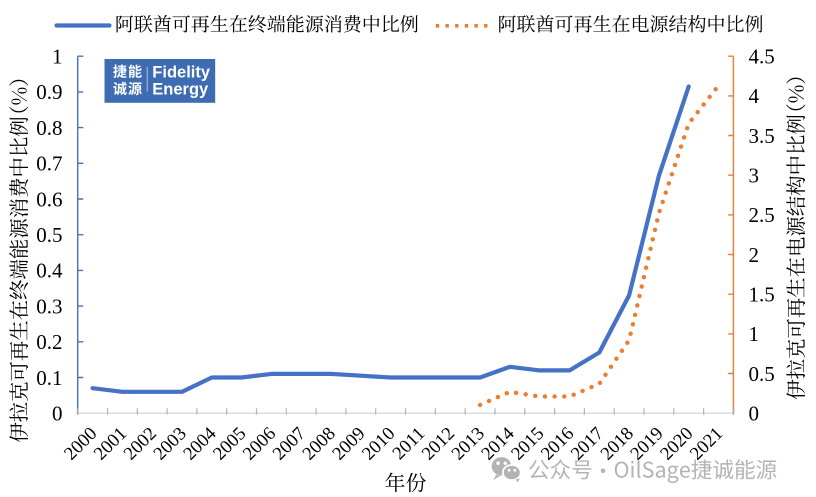  Describe the element at coordinates (754, 96) in the screenshot. I see `svg-text: 4` at that location.